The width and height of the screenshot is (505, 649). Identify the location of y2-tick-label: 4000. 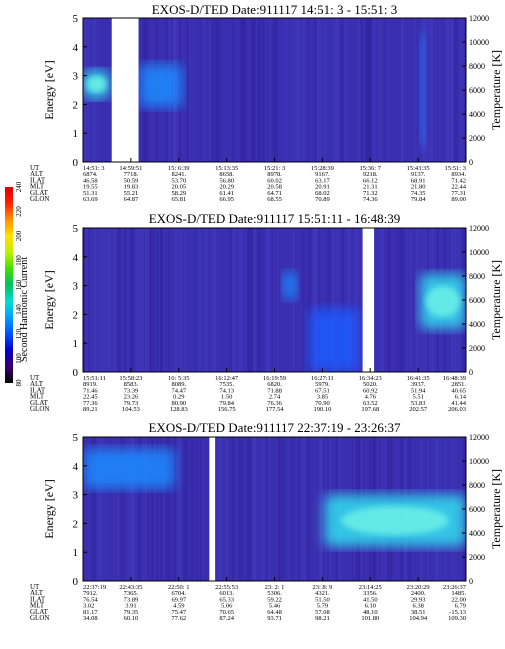
(477, 533).